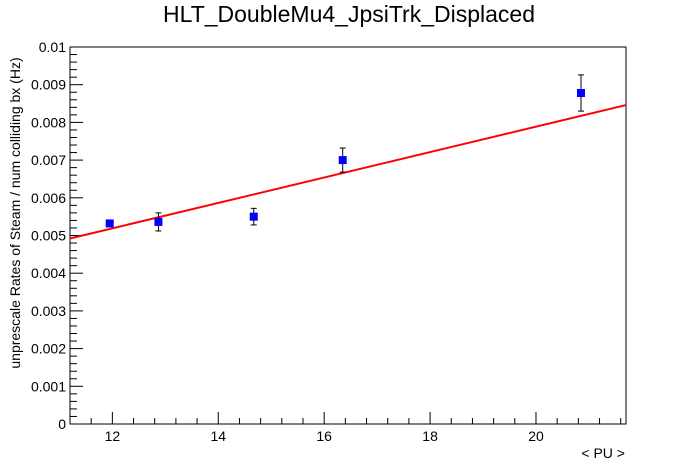  I want to click on y-tick-label: 0.002, so click(48, 349).